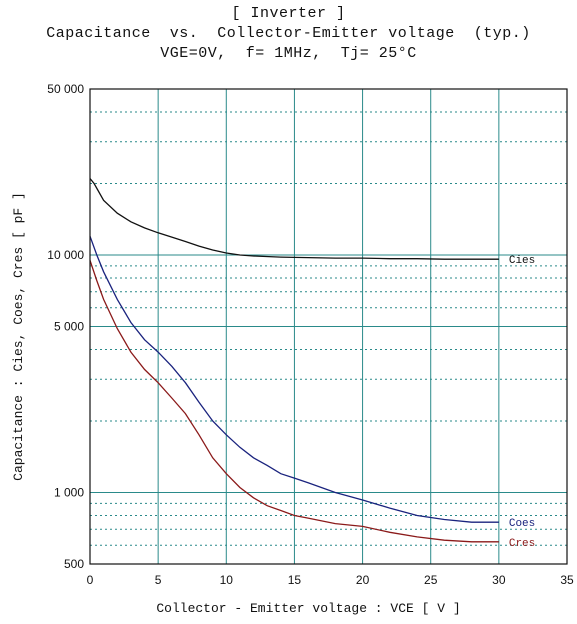 The image size is (577, 624). What do you see at coordinates (363, 580) in the screenshot?
I see `x-tick-label: 20` at bounding box center [363, 580].